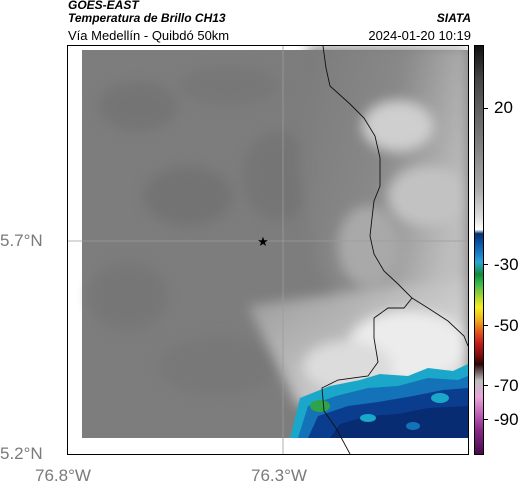 The width and height of the screenshot is (526, 491). Describe the element at coordinates (453, 18) in the screenshot. I see `brand-label: SIATA` at that location.